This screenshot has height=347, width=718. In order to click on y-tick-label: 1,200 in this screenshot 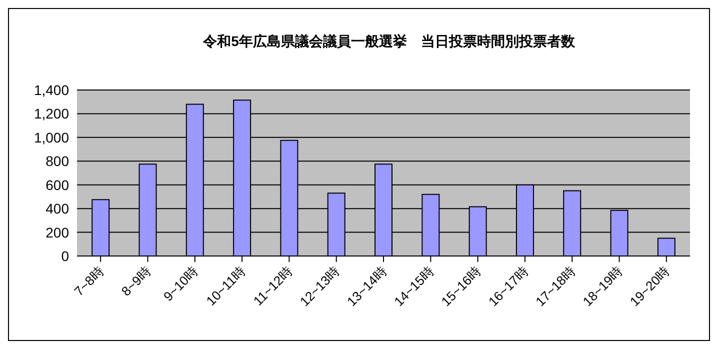, I will do `click(52, 114)`.